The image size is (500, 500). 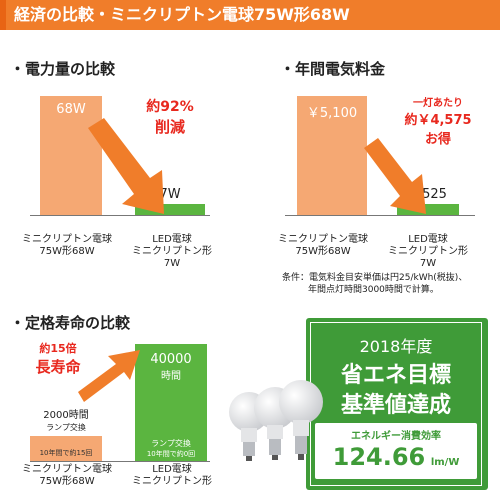 I want to click on cost-axis, so click(x=380, y=215).